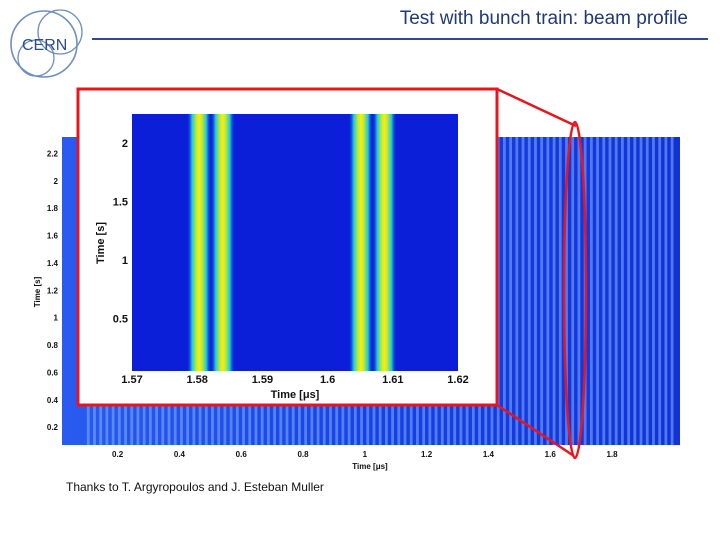  I want to click on main-x-tick-label: 0.4, so click(180, 454).